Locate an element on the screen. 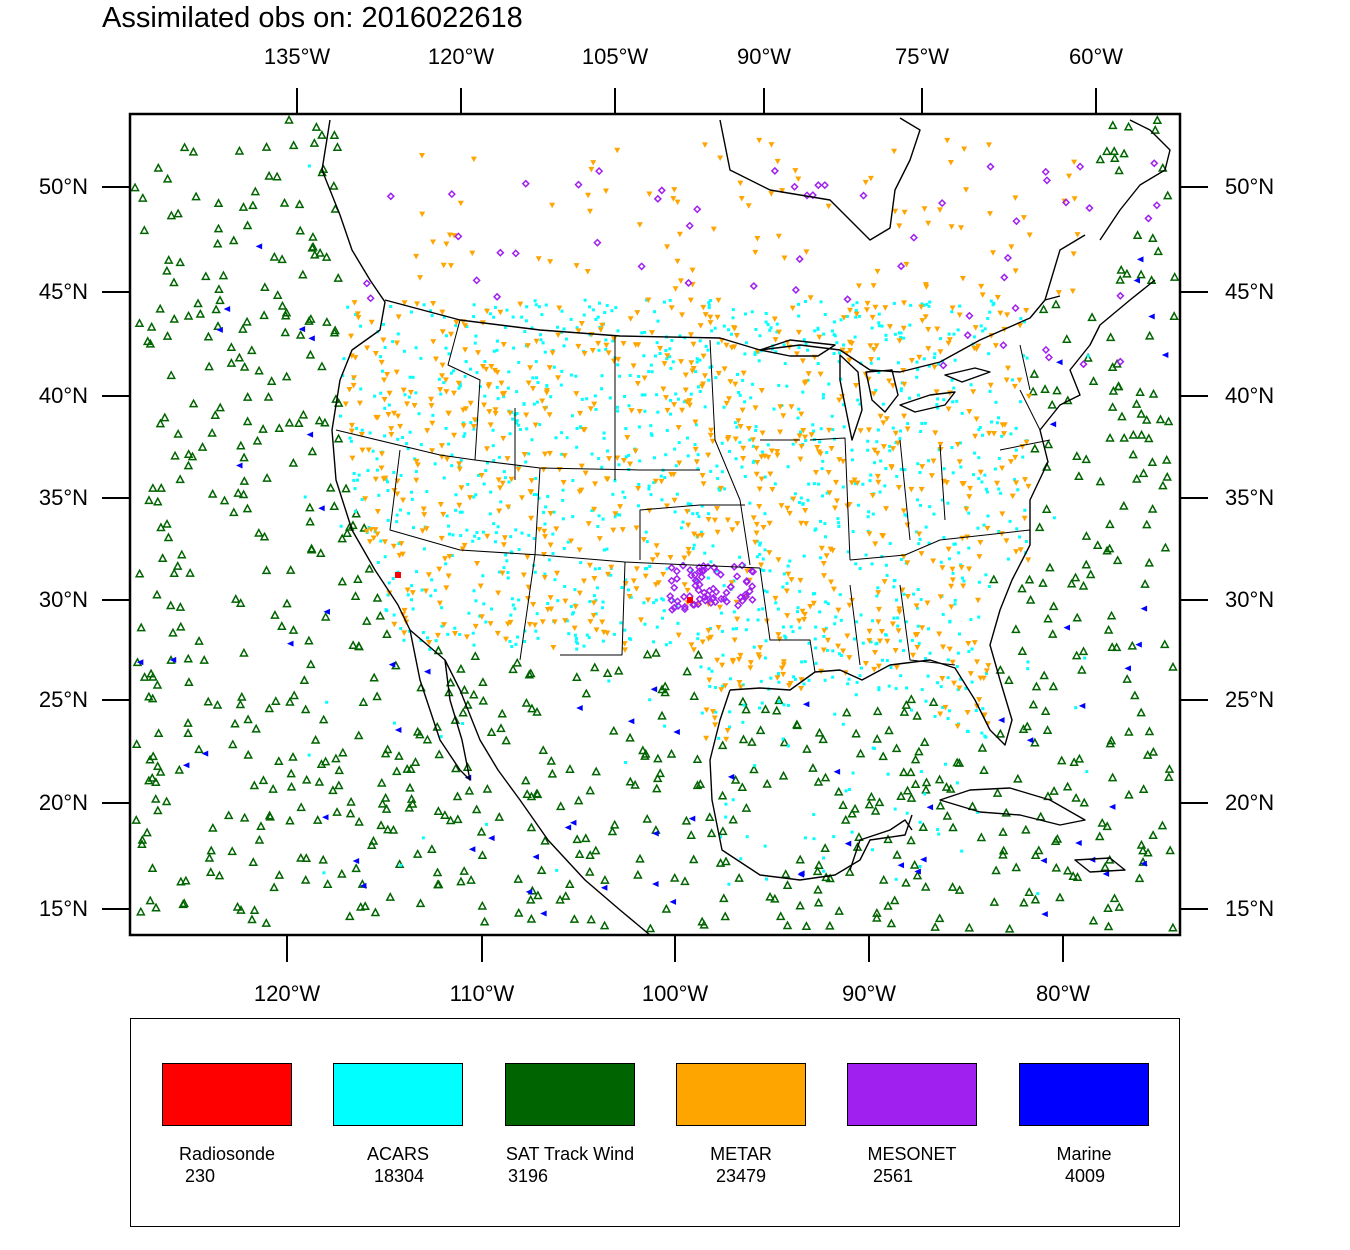 This screenshot has width=1350, height=1250. yucatan-coast is located at coordinates (881, 845).